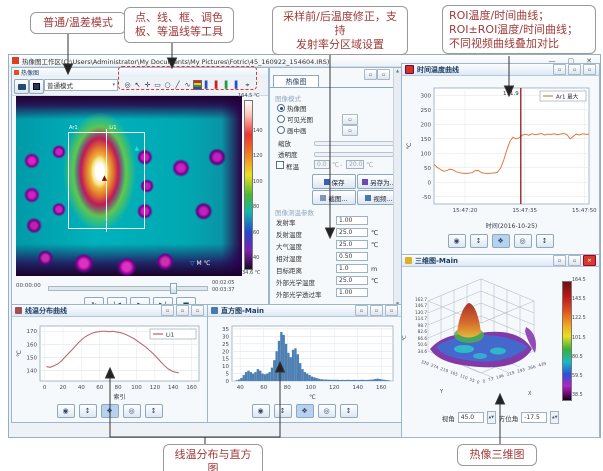  Describe the element at coordinates (237, 85) in the screenshot. I see `isotherm-outside-tool-icon: ▌` at that location.